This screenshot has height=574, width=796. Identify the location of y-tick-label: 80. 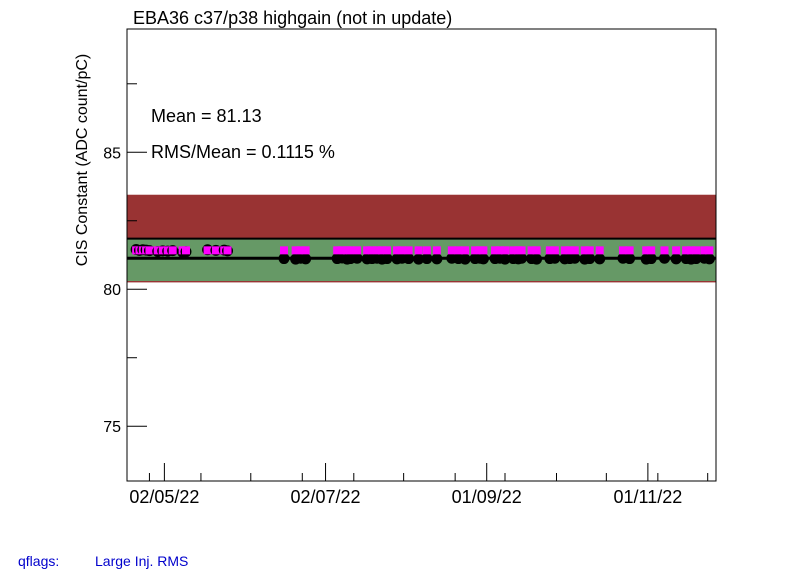
(112, 290).